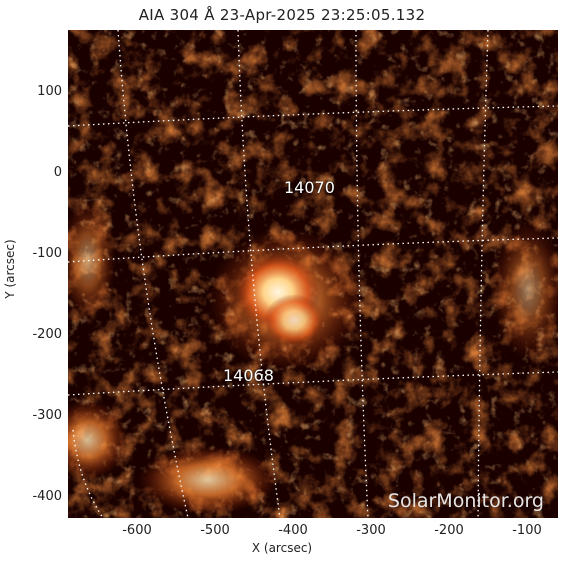 The height and width of the screenshot is (564, 564). Describe the element at coordinates (208, 480) in the screenshot. I see `plage-lower-left` at that location.